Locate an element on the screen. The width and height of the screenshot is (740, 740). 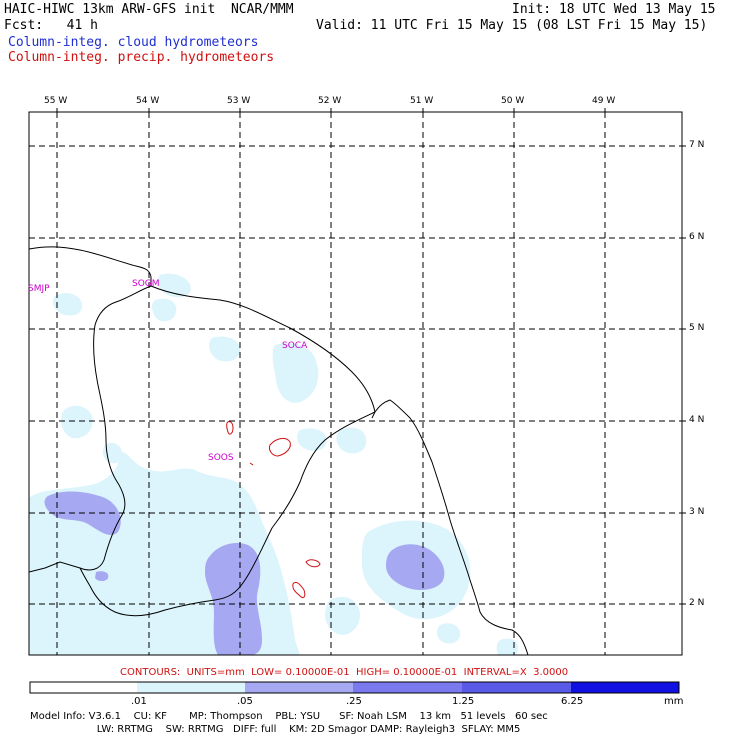
colorbar-tick-2: .25 is located at coordinates (354, 701).